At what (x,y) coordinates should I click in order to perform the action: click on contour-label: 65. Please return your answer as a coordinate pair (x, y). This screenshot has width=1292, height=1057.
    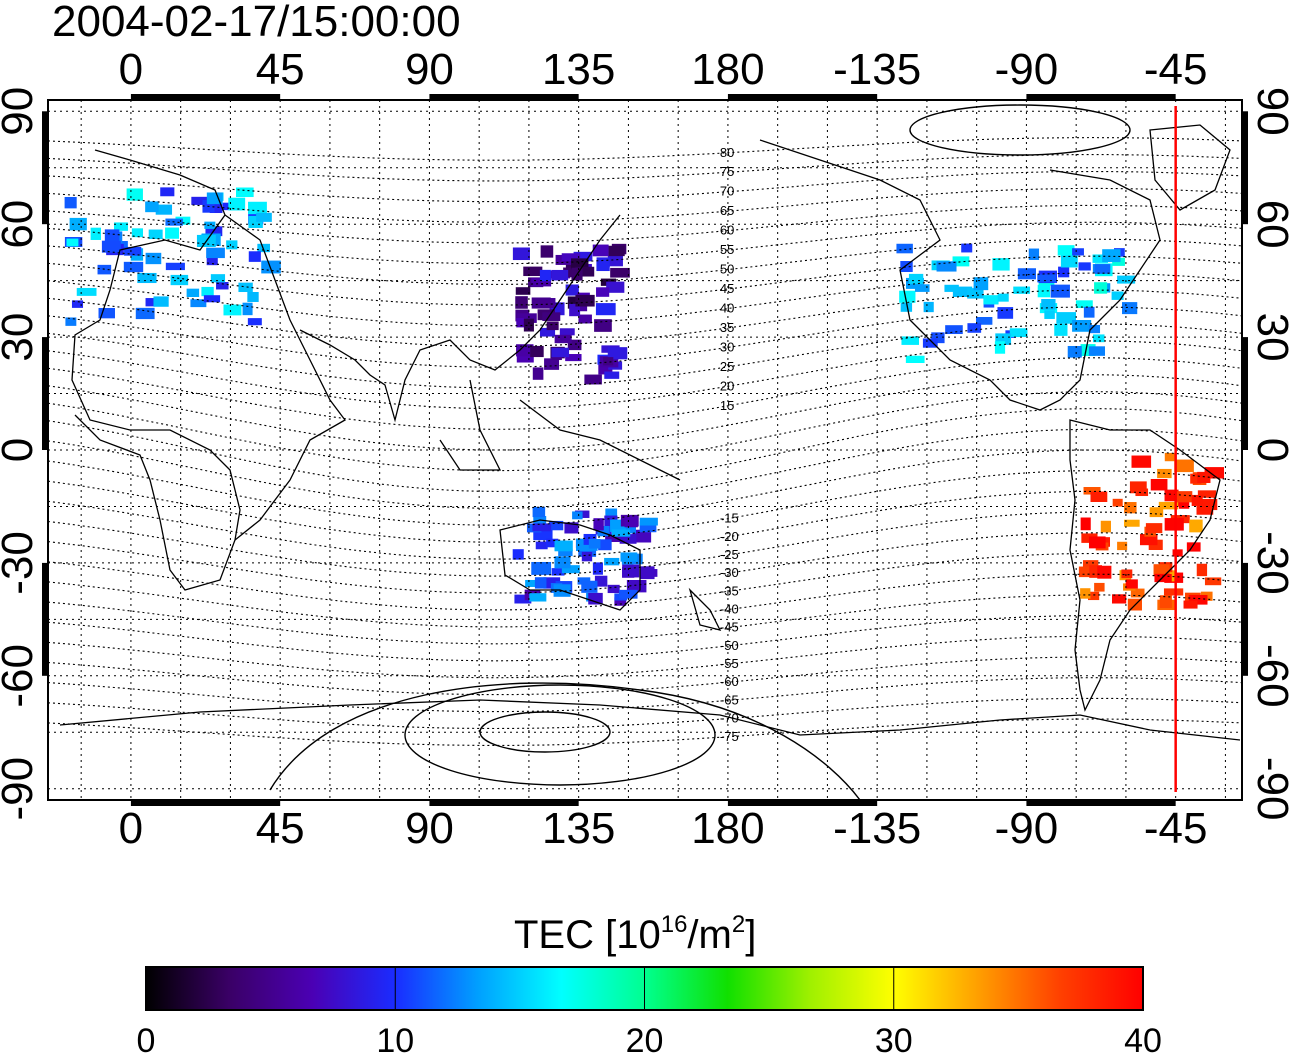
    Looking at the image, I should click on (727, 210).